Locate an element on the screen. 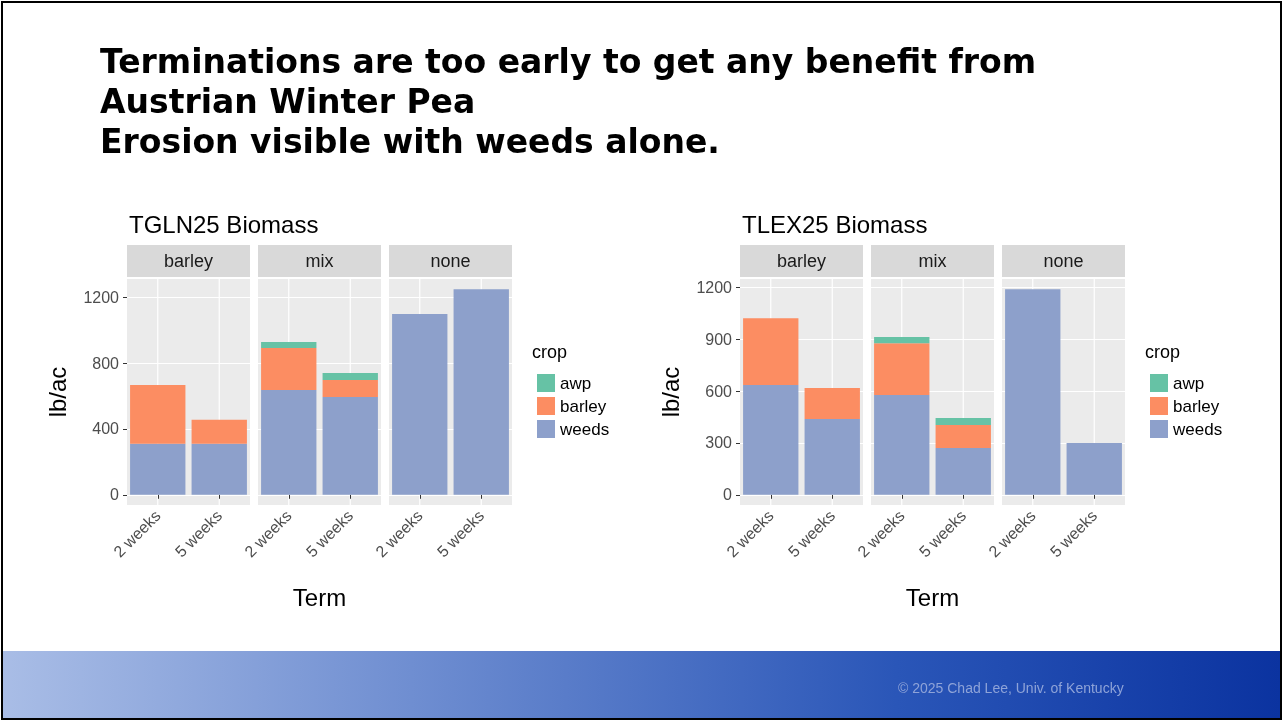 This screenshot has width=1283, height=721. text: Terminations are too early to get any benefit from Austrian Winter Pea is located at coordinates (569, 82).